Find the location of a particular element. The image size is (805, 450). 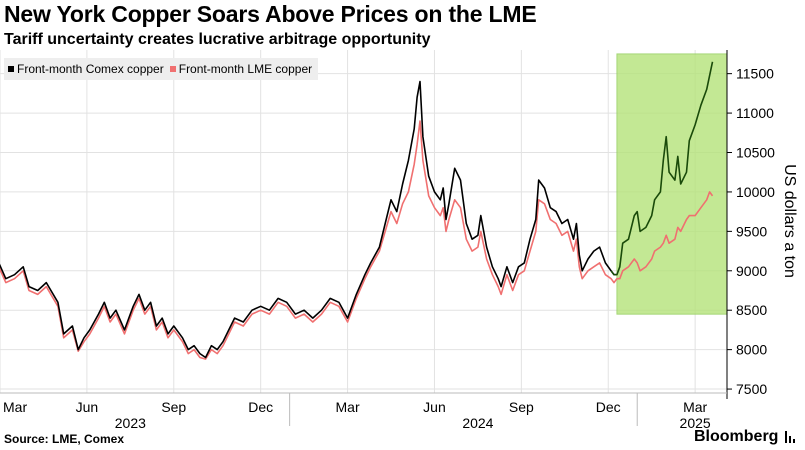

tariff-highlight-box is located at coordinates (672, 184).